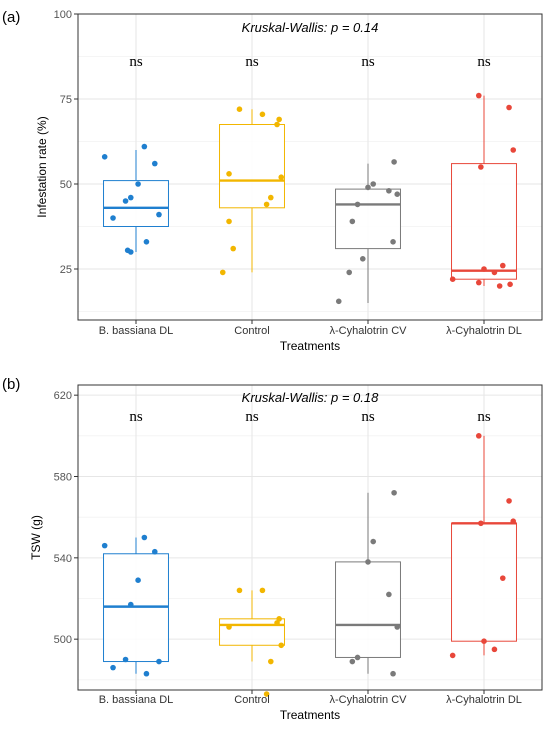 This screenshot has height=730, width=550. What do you see at coordinates (310, 715) in the screenshot?
I see `x-axis-title: Treatments` at bounding box center [310, 715].